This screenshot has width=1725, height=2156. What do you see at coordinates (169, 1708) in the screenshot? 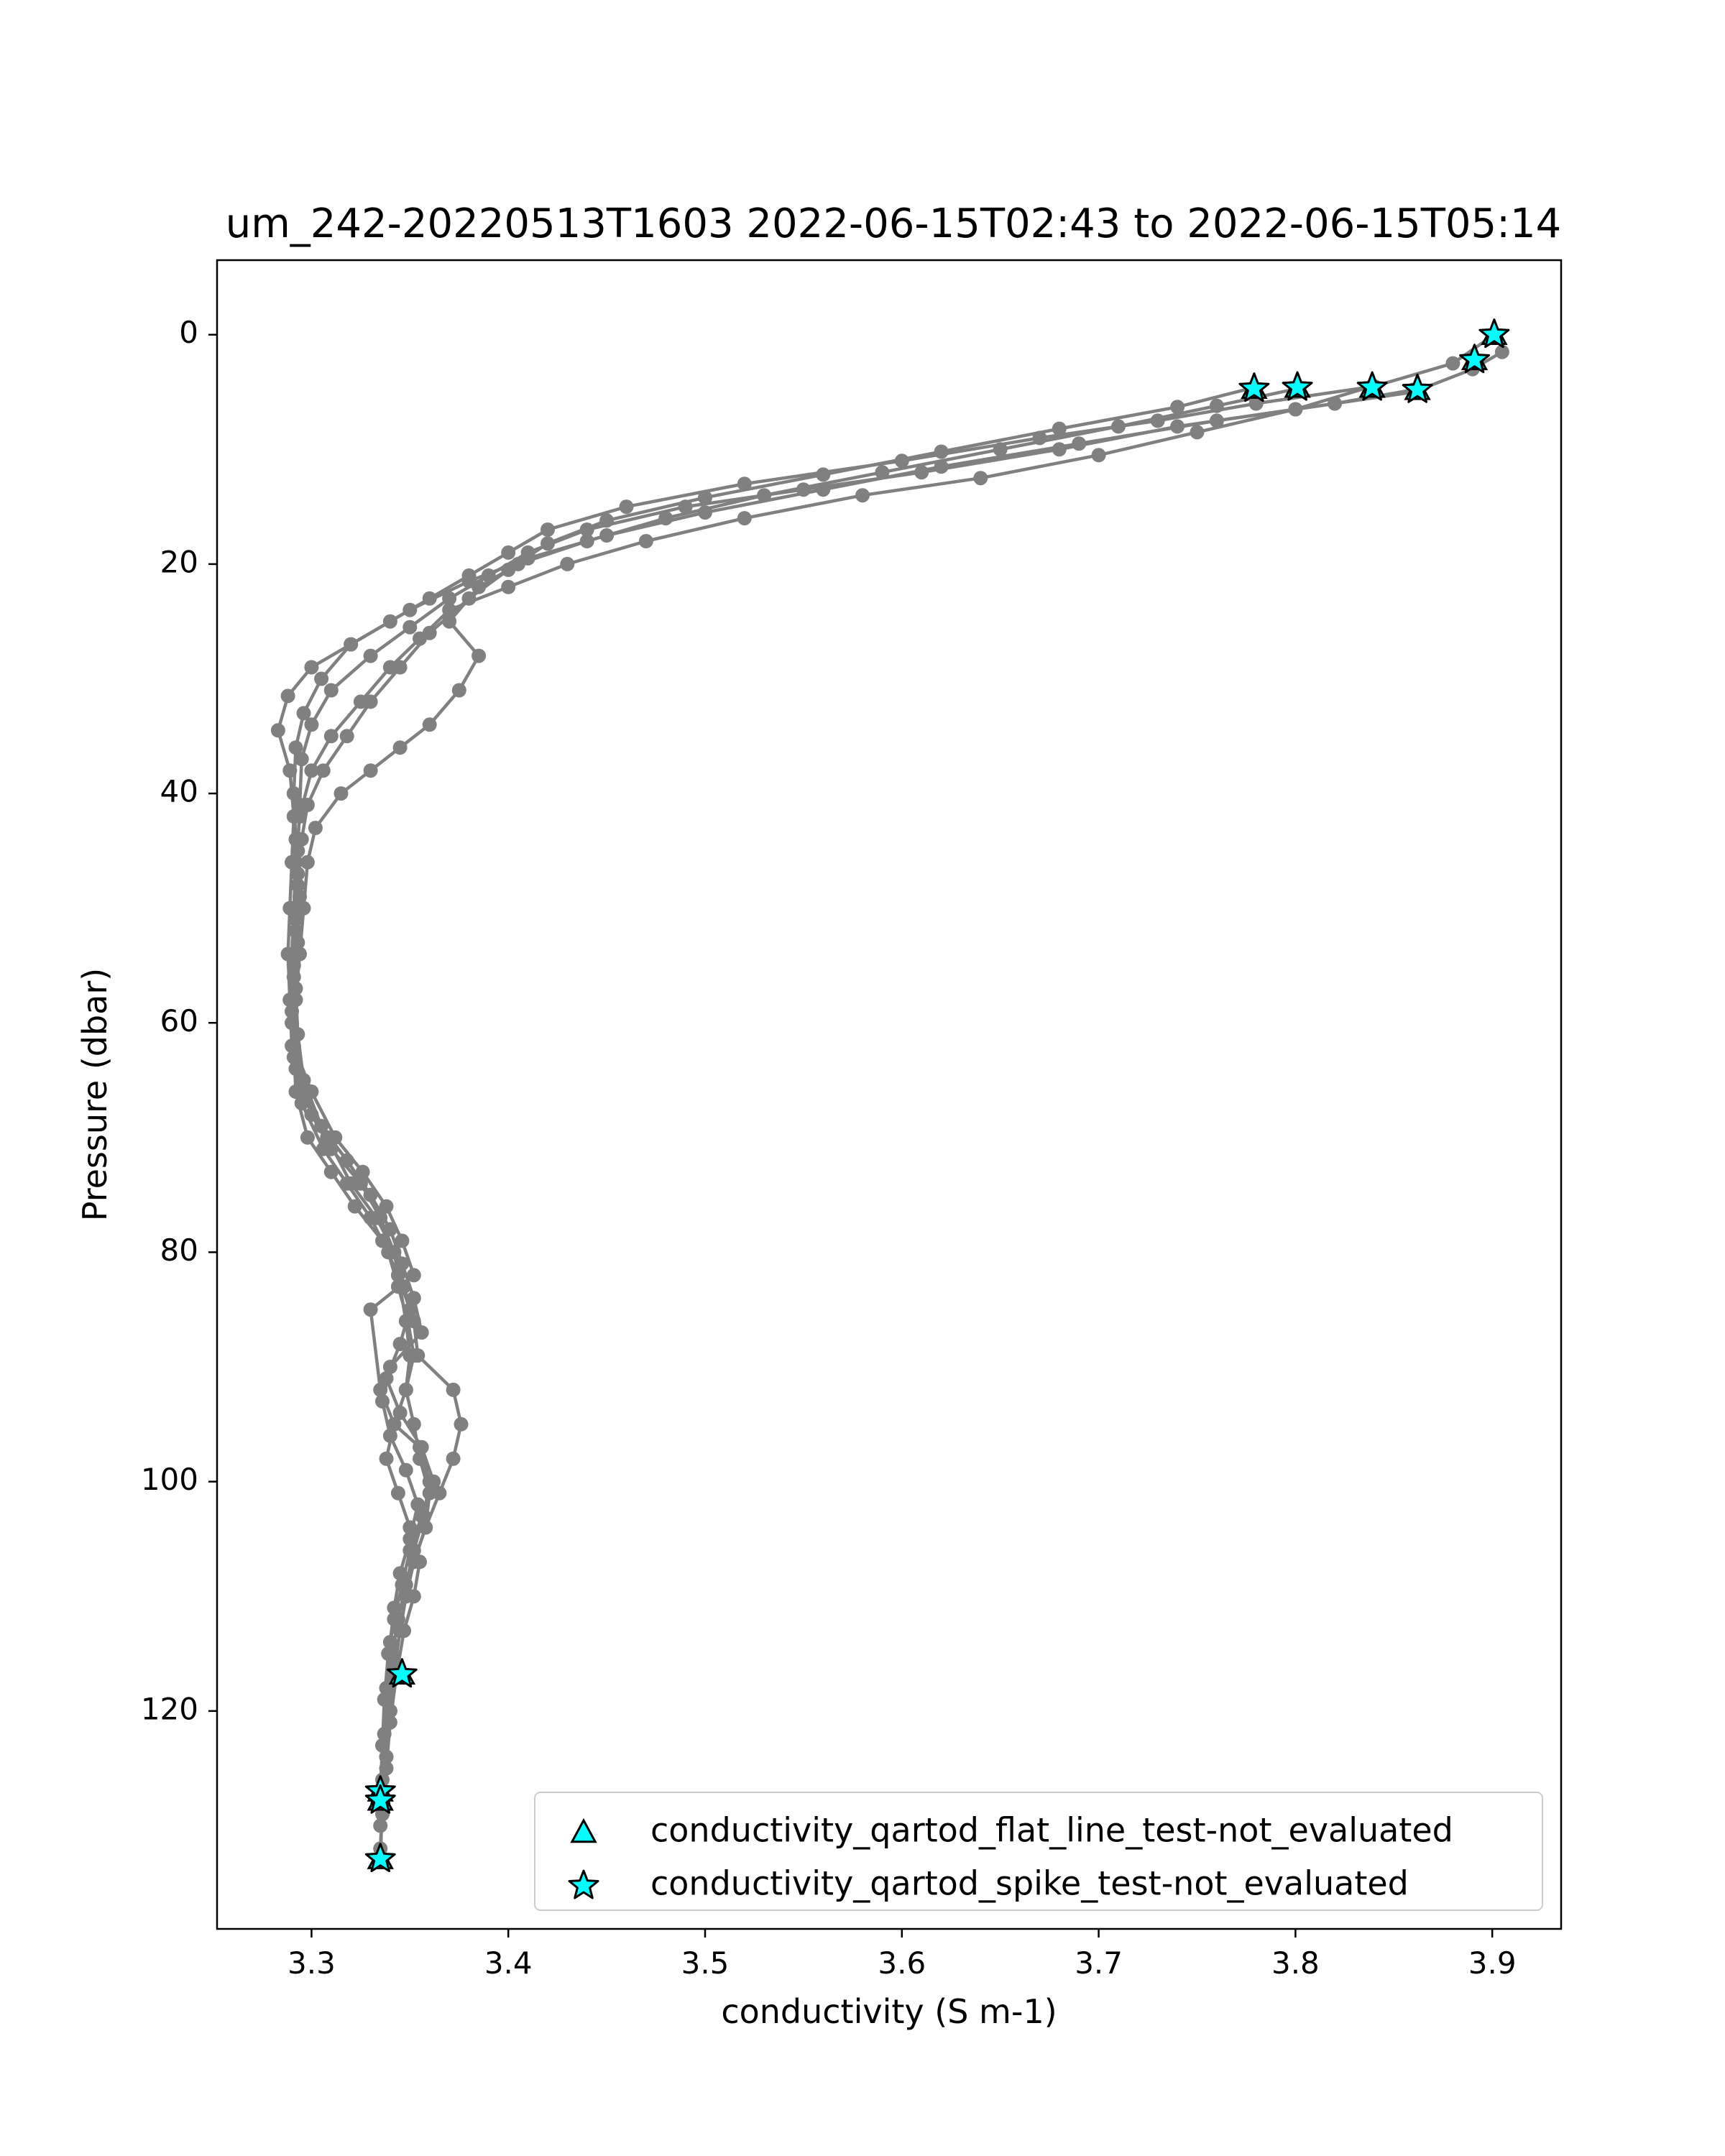
I see `y-tick-label: 120` at bounding box center [169, 1708].